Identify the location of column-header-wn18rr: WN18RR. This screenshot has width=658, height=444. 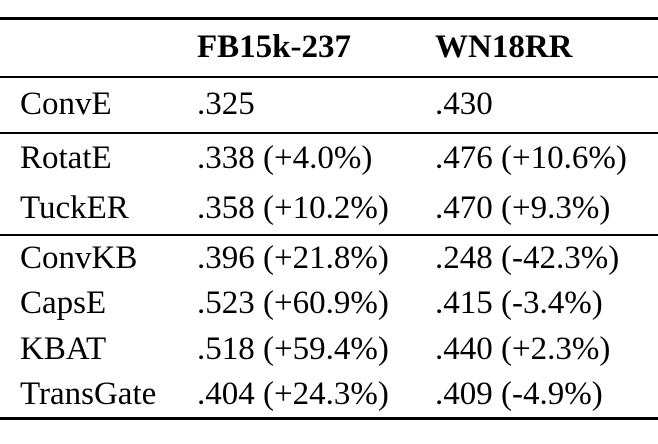
(546, 48).